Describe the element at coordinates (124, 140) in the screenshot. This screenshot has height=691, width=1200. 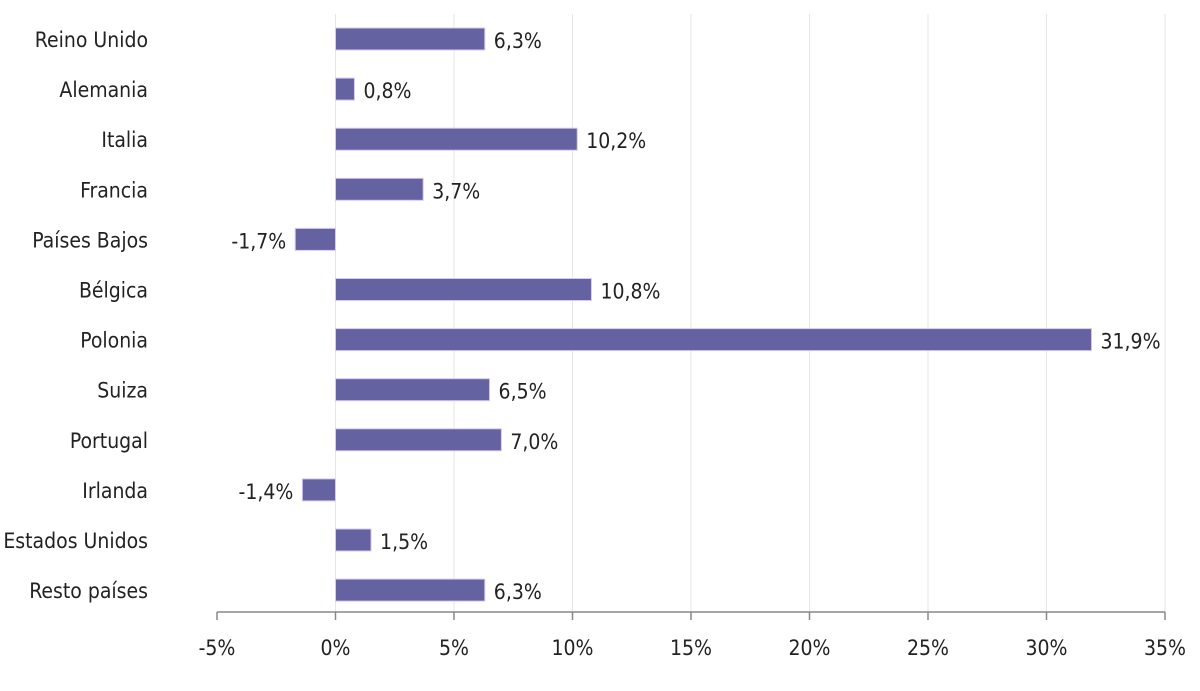
I see `category-label-2: Italia` at that location.